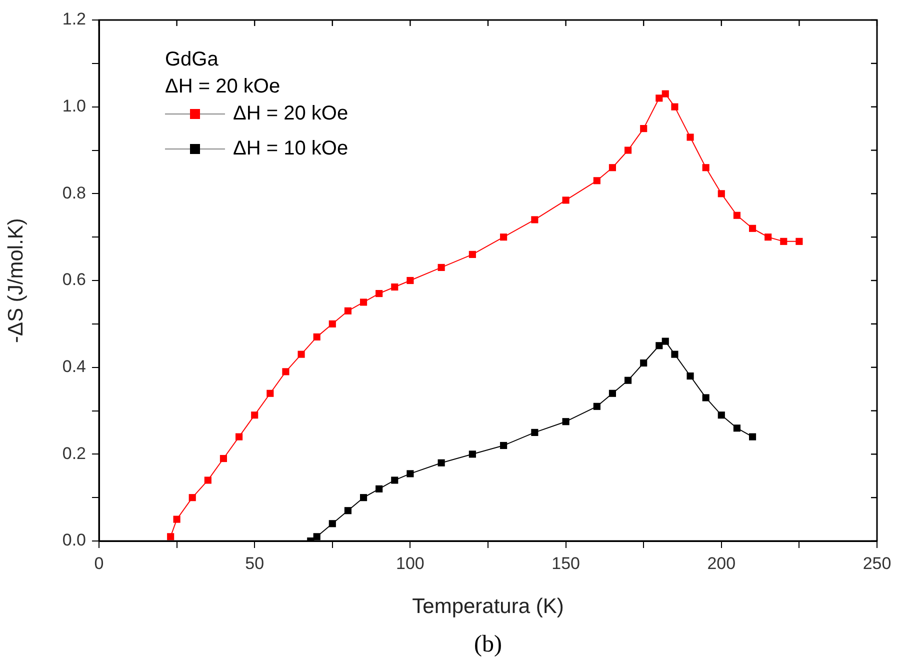 This screenshot has height=666, width=899. What do you see at coordinates (74, 106) in the screenshot?
I see `y-tick-label: 1.0` at bounding box center [74, 106].